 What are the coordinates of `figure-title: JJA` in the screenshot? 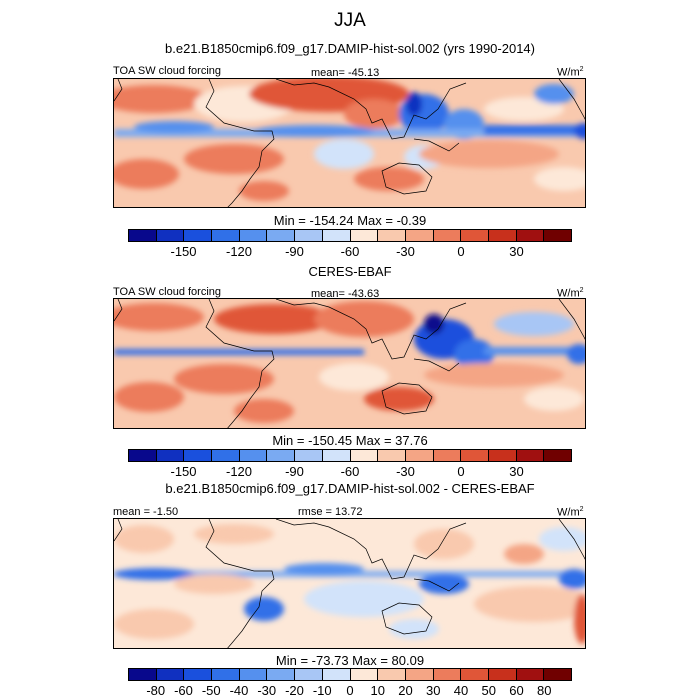 It's located at (350, 20).